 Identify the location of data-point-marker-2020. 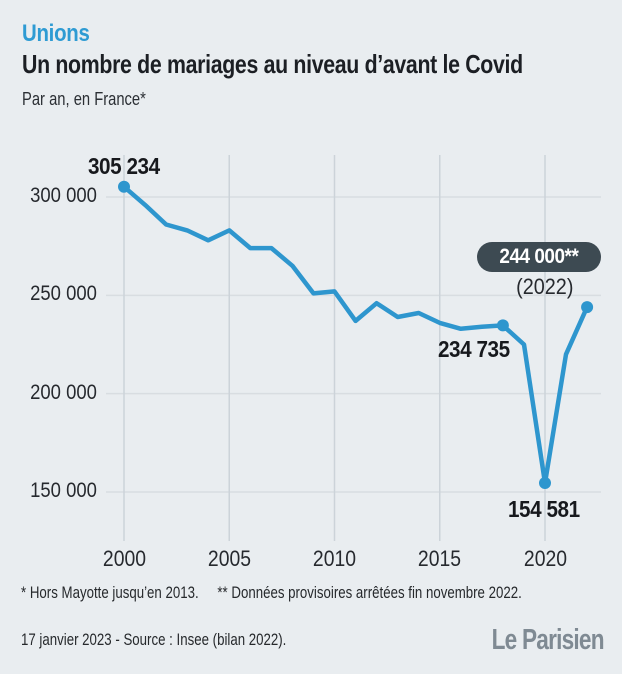
(545, 482).